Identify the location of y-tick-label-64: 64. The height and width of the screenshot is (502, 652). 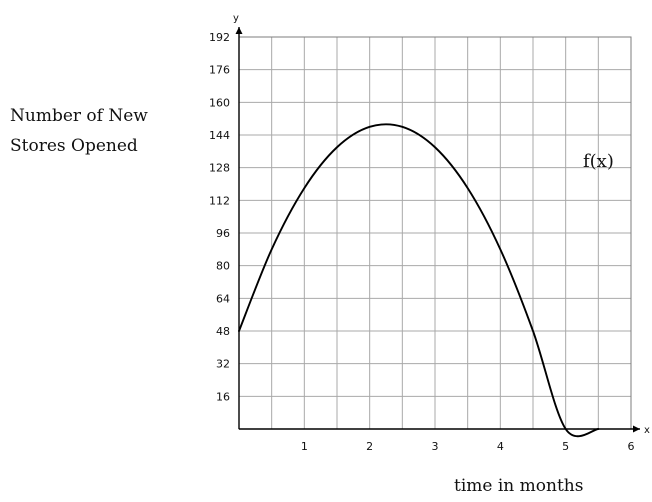
(223, 298).